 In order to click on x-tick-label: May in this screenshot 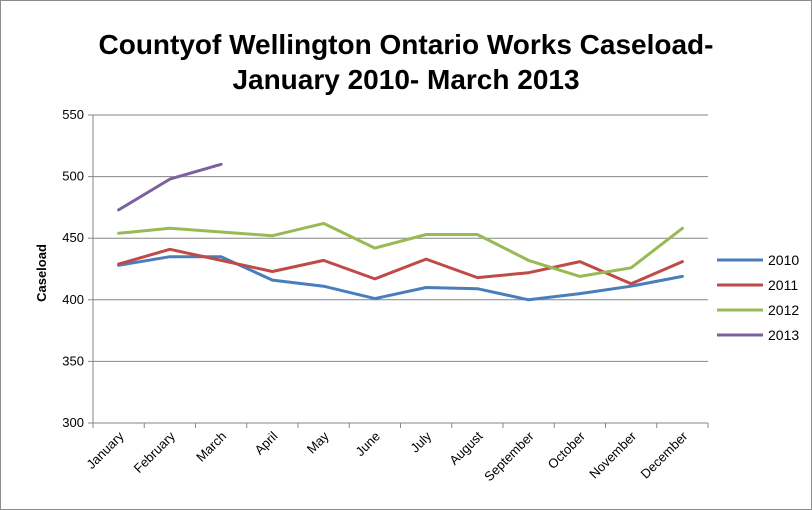, I will do `click(318, 442)`.